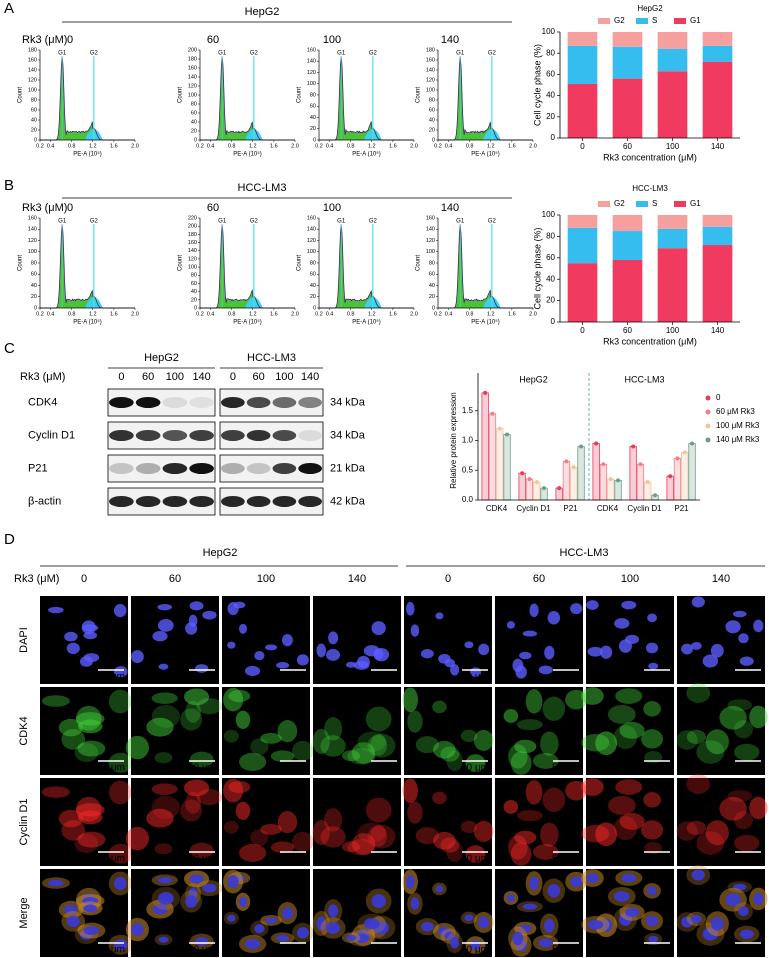 Image resolution: width=769 pixels, height=958 pixels. I want to click on y-tick-label: 80, so click(550, 52).